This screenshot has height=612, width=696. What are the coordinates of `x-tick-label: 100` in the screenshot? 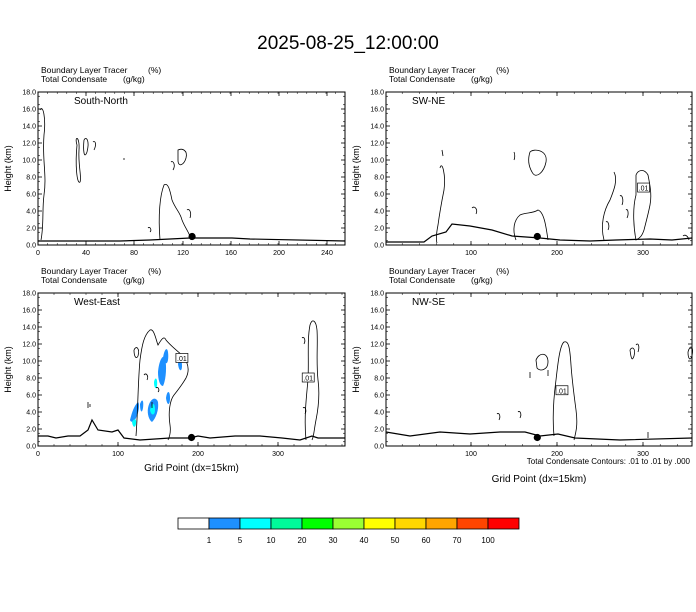 It's located at (471, 454).